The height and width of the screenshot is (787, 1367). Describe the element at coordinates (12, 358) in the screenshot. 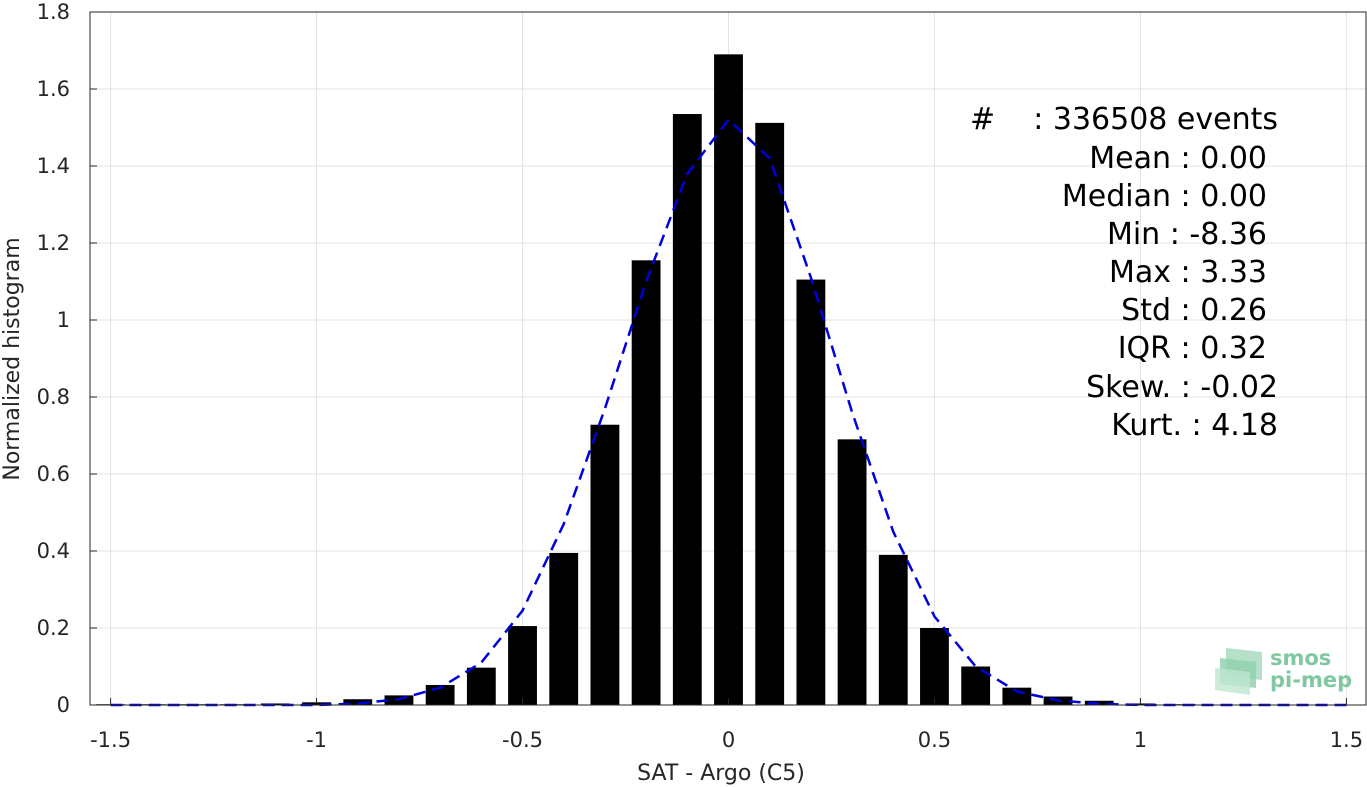

I see `y-axis-label: Normalized histogram` at that location.